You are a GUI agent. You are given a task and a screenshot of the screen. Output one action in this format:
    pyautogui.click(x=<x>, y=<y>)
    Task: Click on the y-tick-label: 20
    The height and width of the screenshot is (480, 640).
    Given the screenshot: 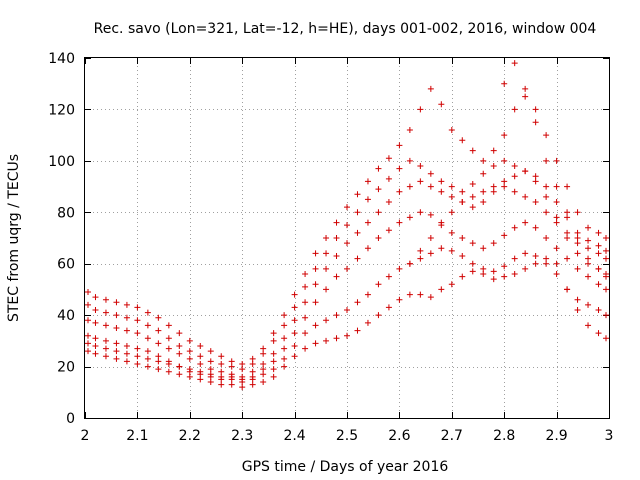 What is the action you would take?
    pyautogui.click(x=66, y=368)
    